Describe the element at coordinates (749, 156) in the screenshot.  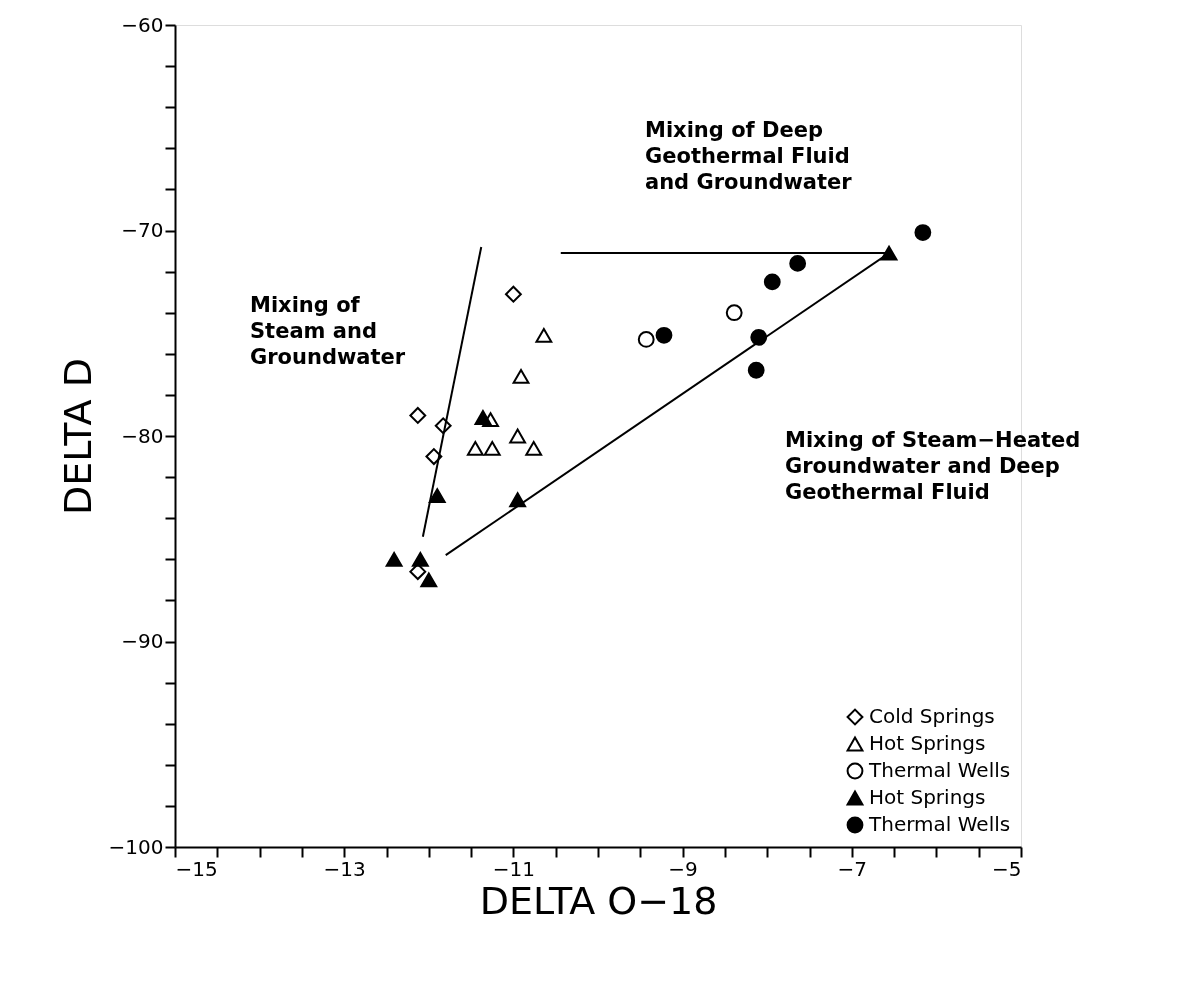
I see `annotation: Mixing of Deep Geothermal Fluid and Groundwater` at that location.